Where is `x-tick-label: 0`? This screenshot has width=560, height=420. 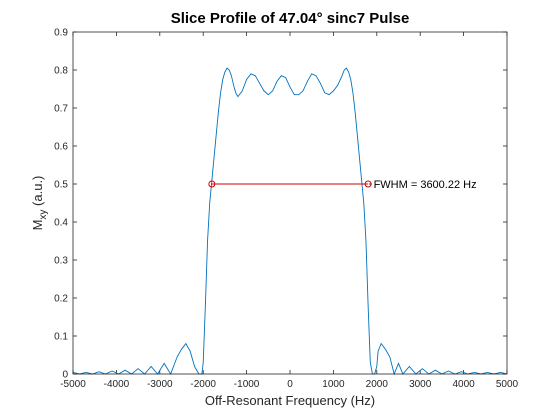
x-tick-label: 0 is located at coordinates (290, 384).